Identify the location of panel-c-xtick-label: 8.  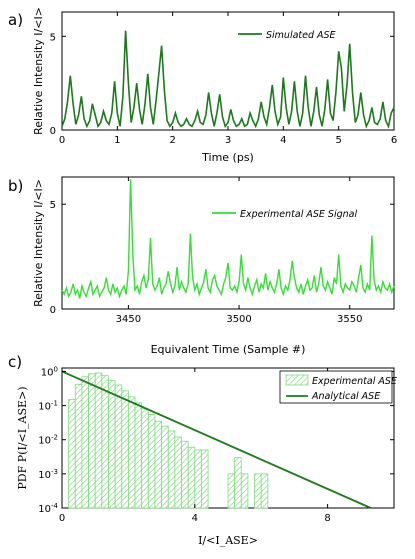
(327, 518).